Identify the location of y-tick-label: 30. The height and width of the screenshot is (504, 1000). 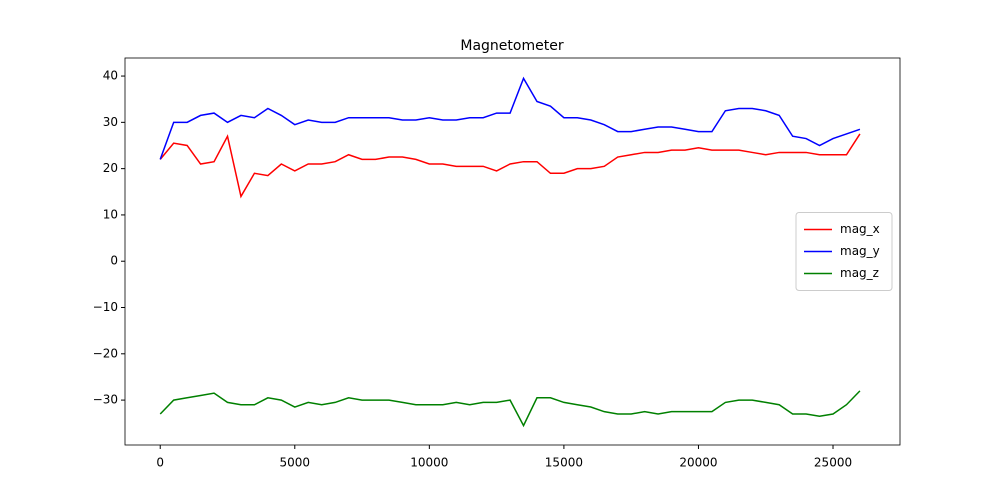
(110, 122).